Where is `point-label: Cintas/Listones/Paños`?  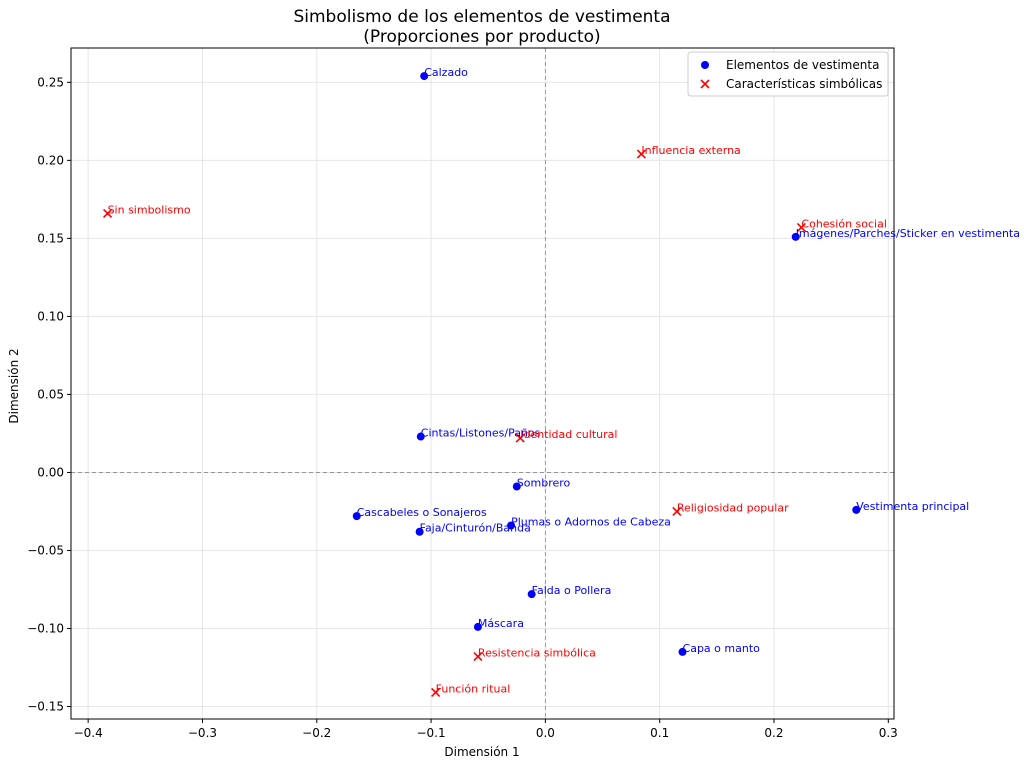 point-label: Cintas/Listones/Paños is located at coordinates (481, 433).